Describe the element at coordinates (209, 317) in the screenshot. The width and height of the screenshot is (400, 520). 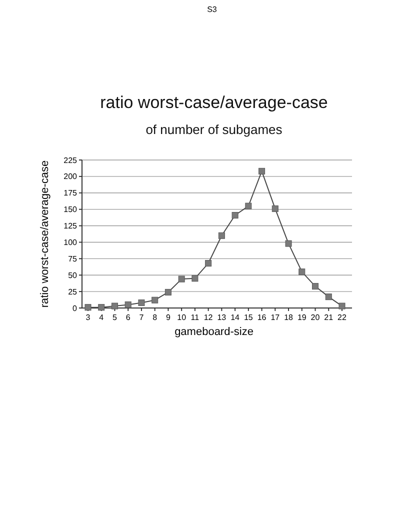
I see `x-tick-label: 12` at that location.